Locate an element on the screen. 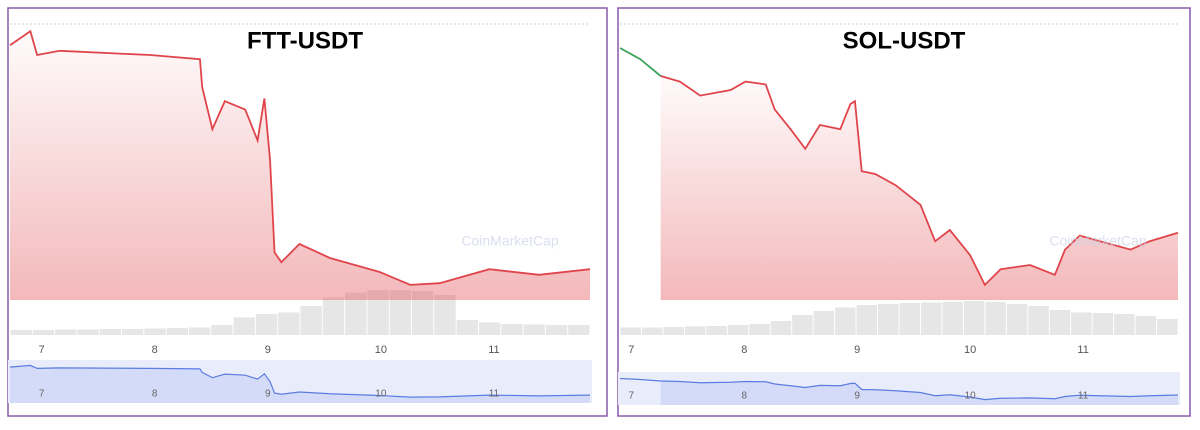 This screenshot has width=1200, height=430. navigator-area is located at coordinates (300, 384).